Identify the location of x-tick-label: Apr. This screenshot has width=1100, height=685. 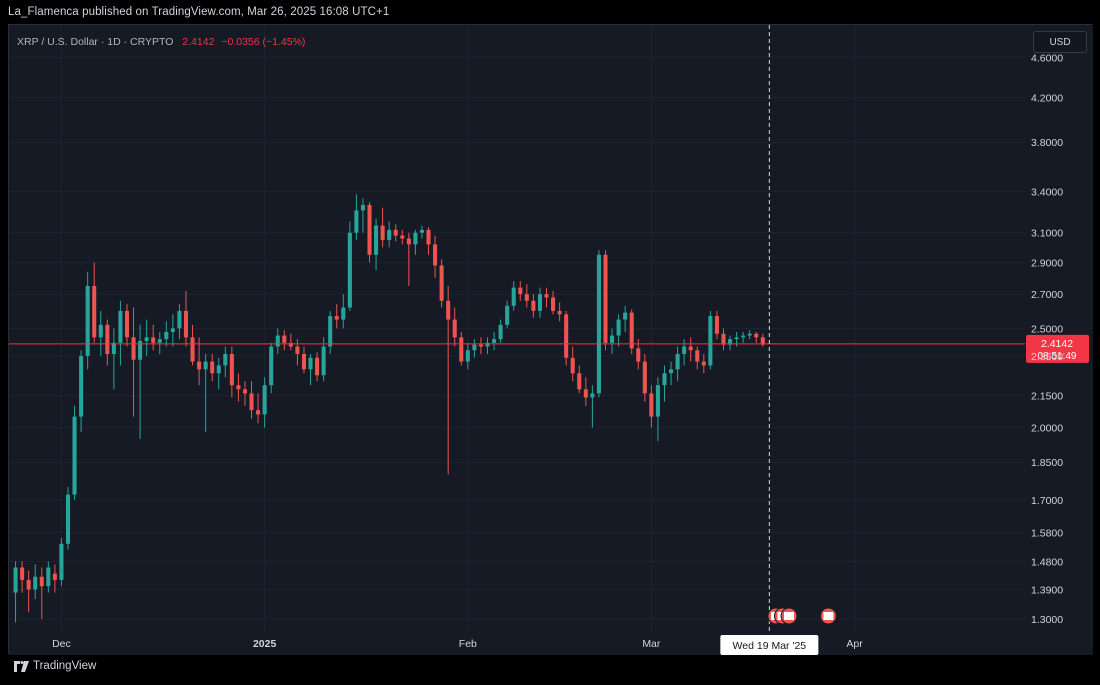
(854, 644).